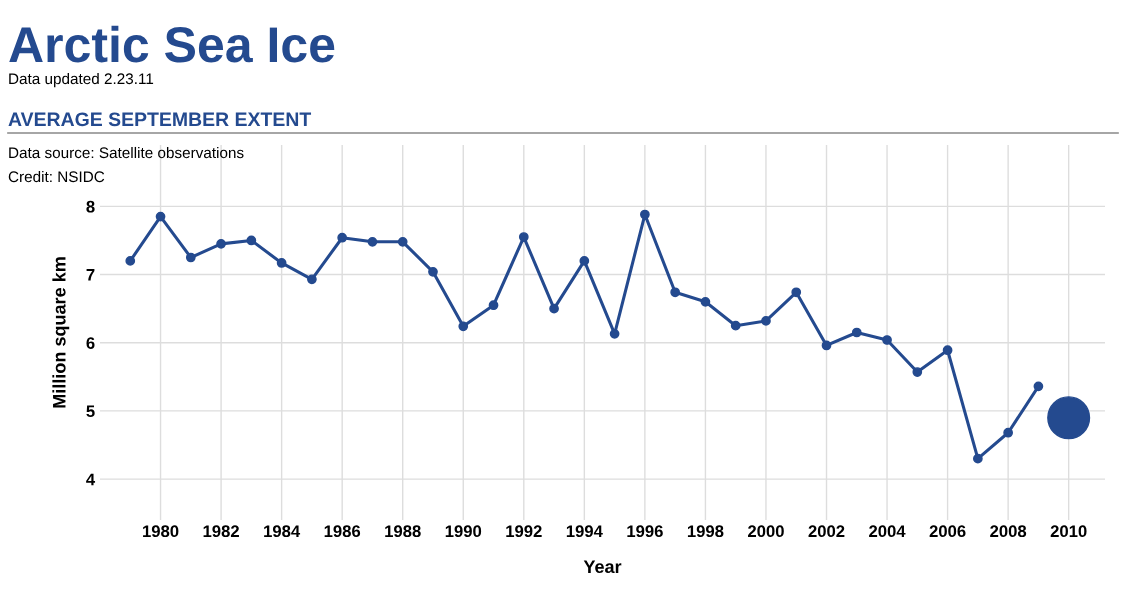  Describe the element at coordinates (221, 531) in the screenshot. I see `x-tick-label: 1982` at that location.